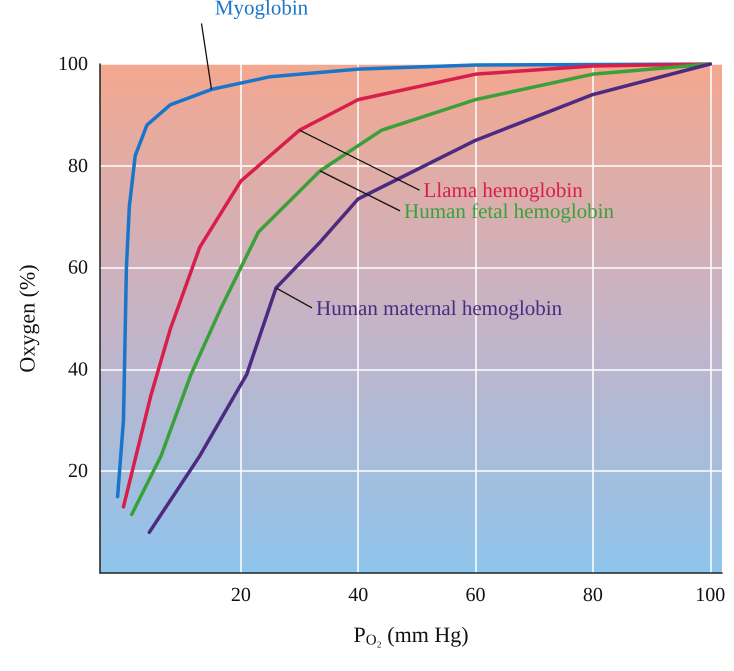 The width and height of the screenshot is (734, 671). What do you see at coordinates (358, 595) in the screenshot?
I see `x-tick-label: 40` at bounding box center [358, 595].